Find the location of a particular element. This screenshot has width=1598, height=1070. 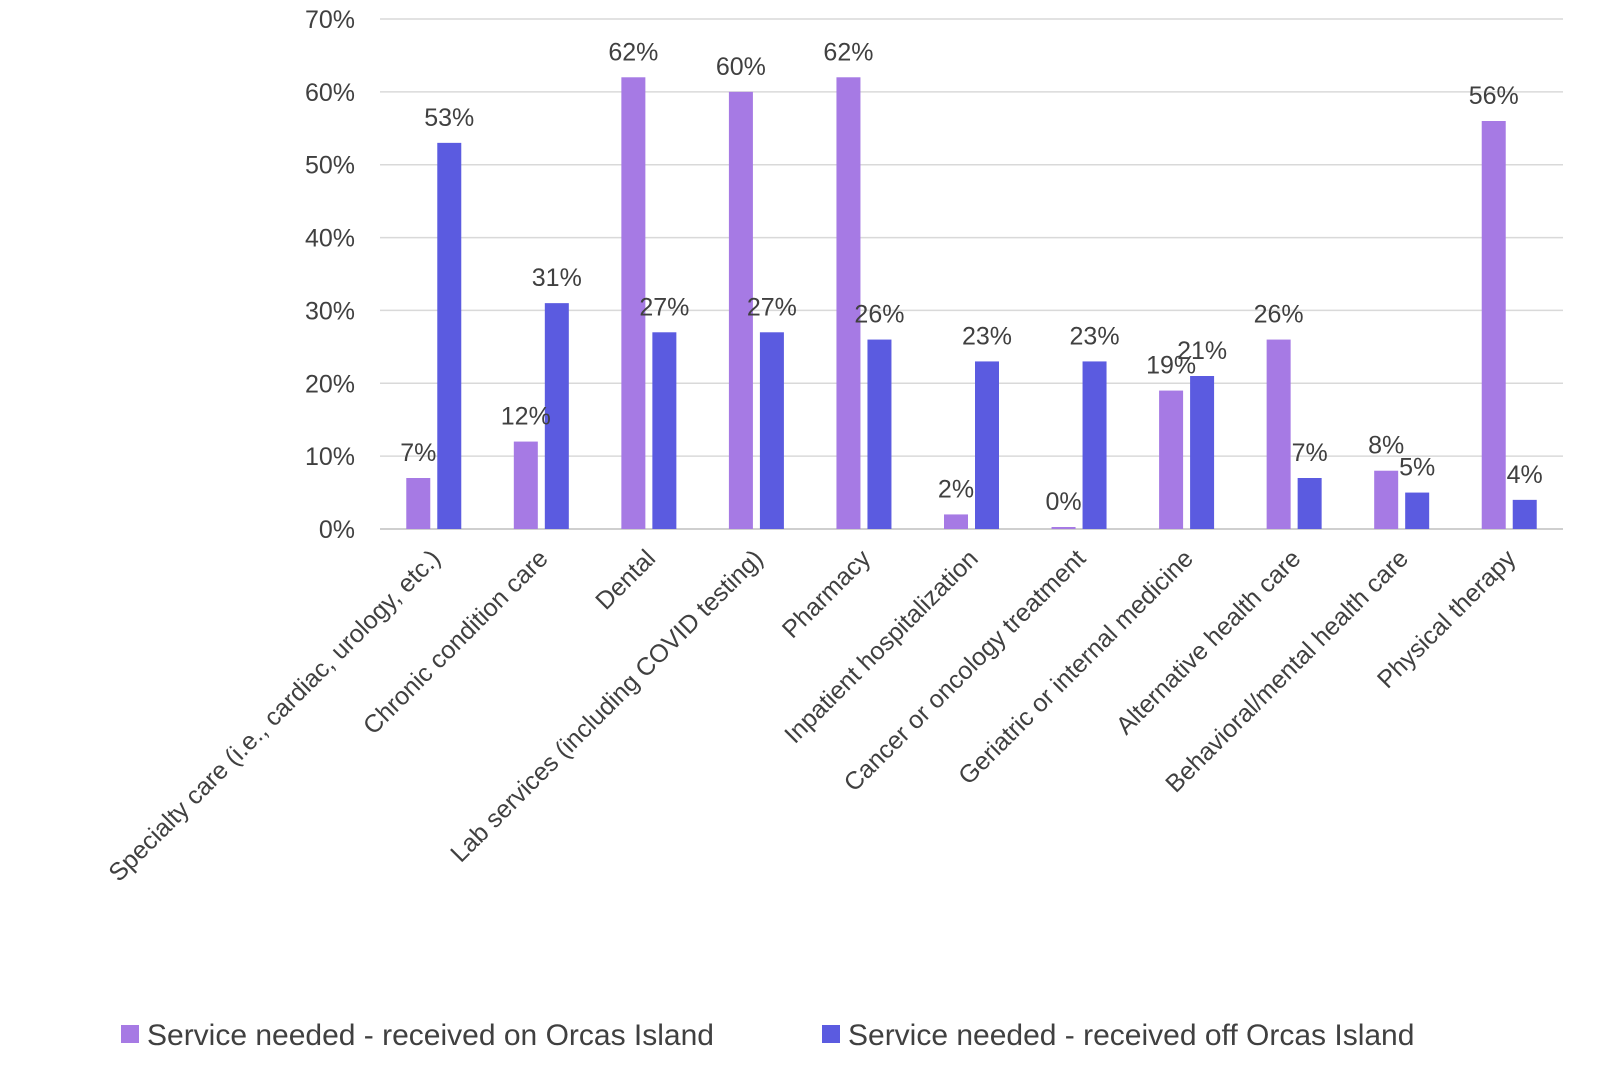

y-tick-label: 30% is located at coordinates (330, 311).